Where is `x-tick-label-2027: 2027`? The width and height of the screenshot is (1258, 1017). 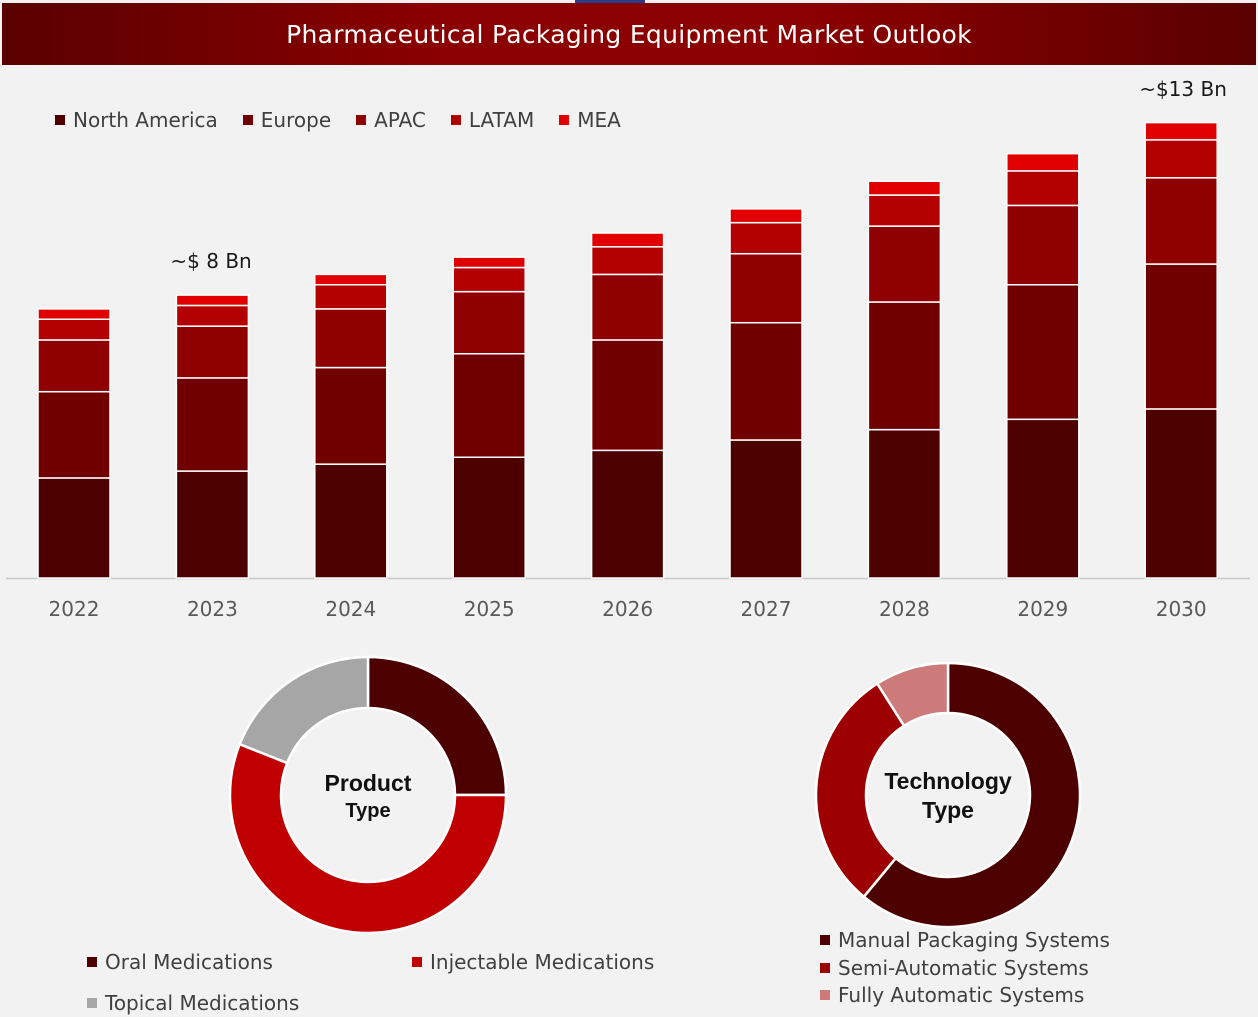
x-tick-label-2027: 2027 is located at coordinates (766, 609).